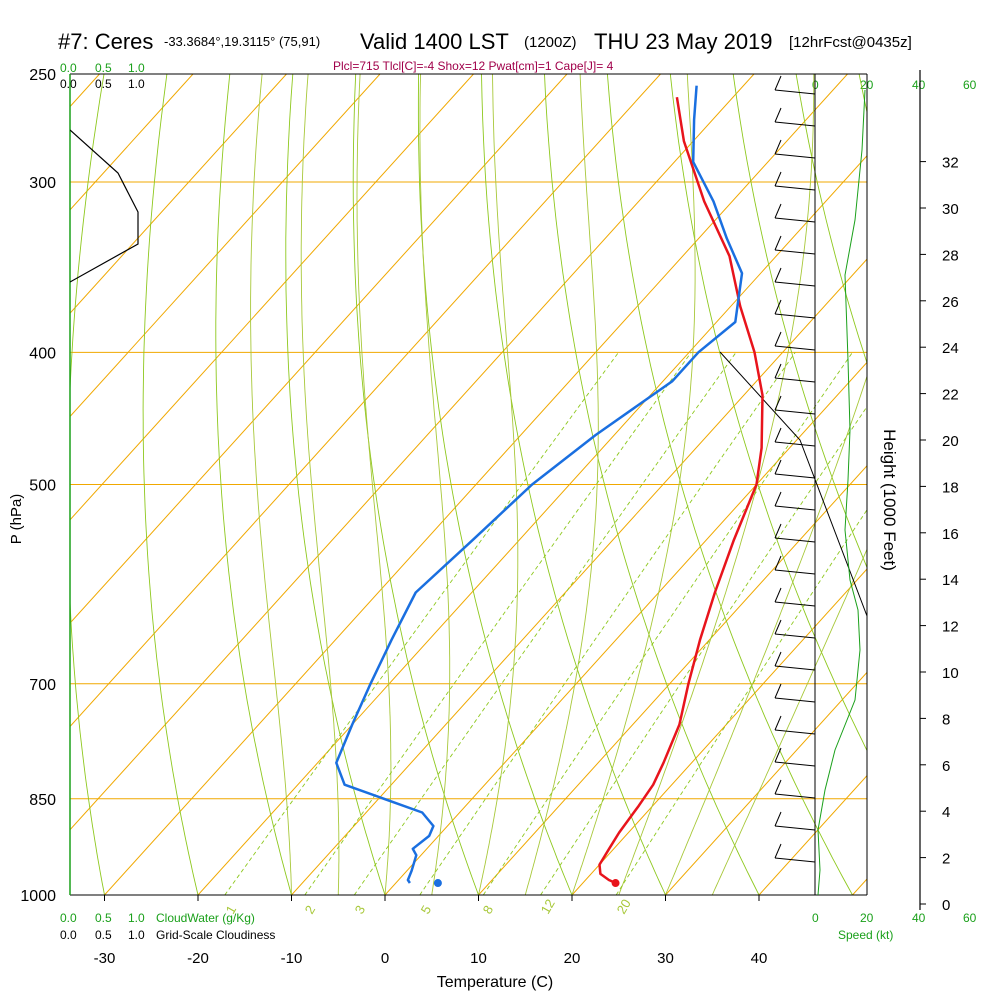 The height and width of the screenshot is (1000, 1000). Describe the element at coordinates (950, 627) in the screenshot. I see `height-tick-label: 12` at that location.